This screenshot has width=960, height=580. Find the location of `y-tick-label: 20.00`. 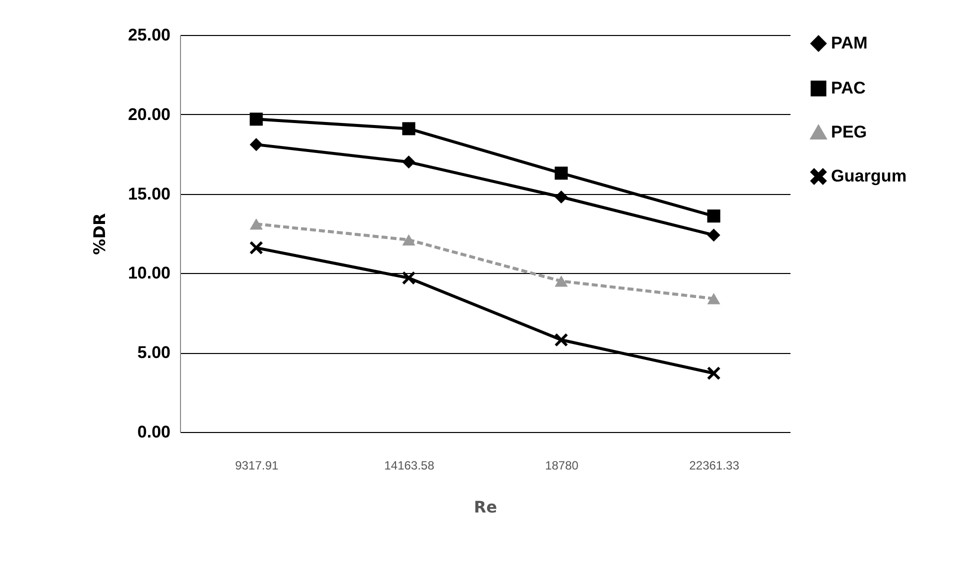

y-tick-label: 20.00 is located at coordinates (149, 114).